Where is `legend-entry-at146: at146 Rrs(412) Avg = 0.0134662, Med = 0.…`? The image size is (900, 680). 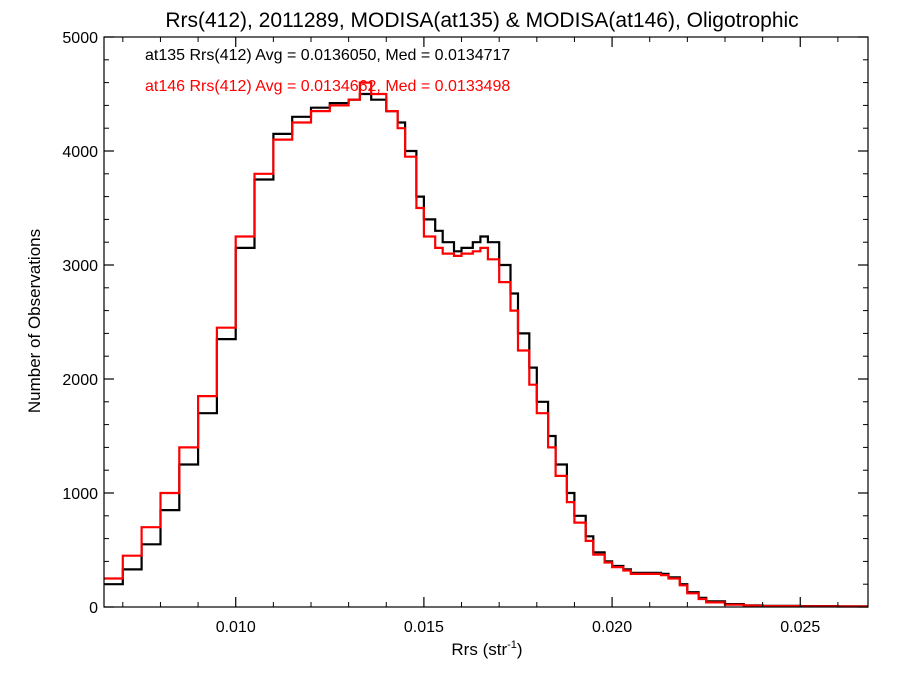 legend-entry-at146: at146 Rrs(412) Avg = 0.0134662, Med = 0.… is located at coordinates (327, 86).